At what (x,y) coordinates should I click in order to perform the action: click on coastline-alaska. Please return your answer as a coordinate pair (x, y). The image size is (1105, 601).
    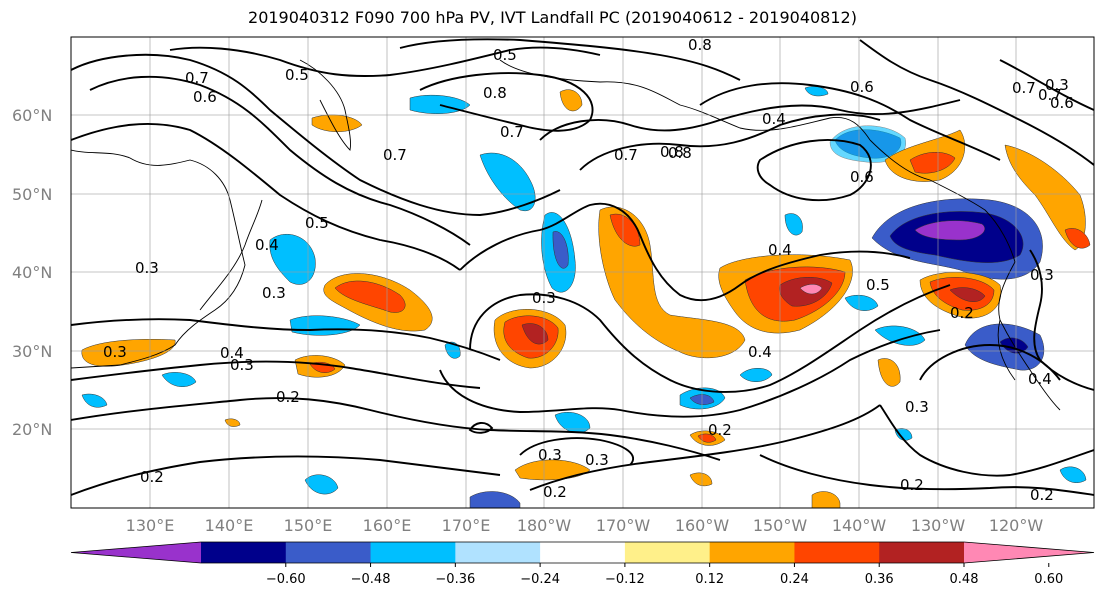
    Looking at the image, I should click on (685, 100).